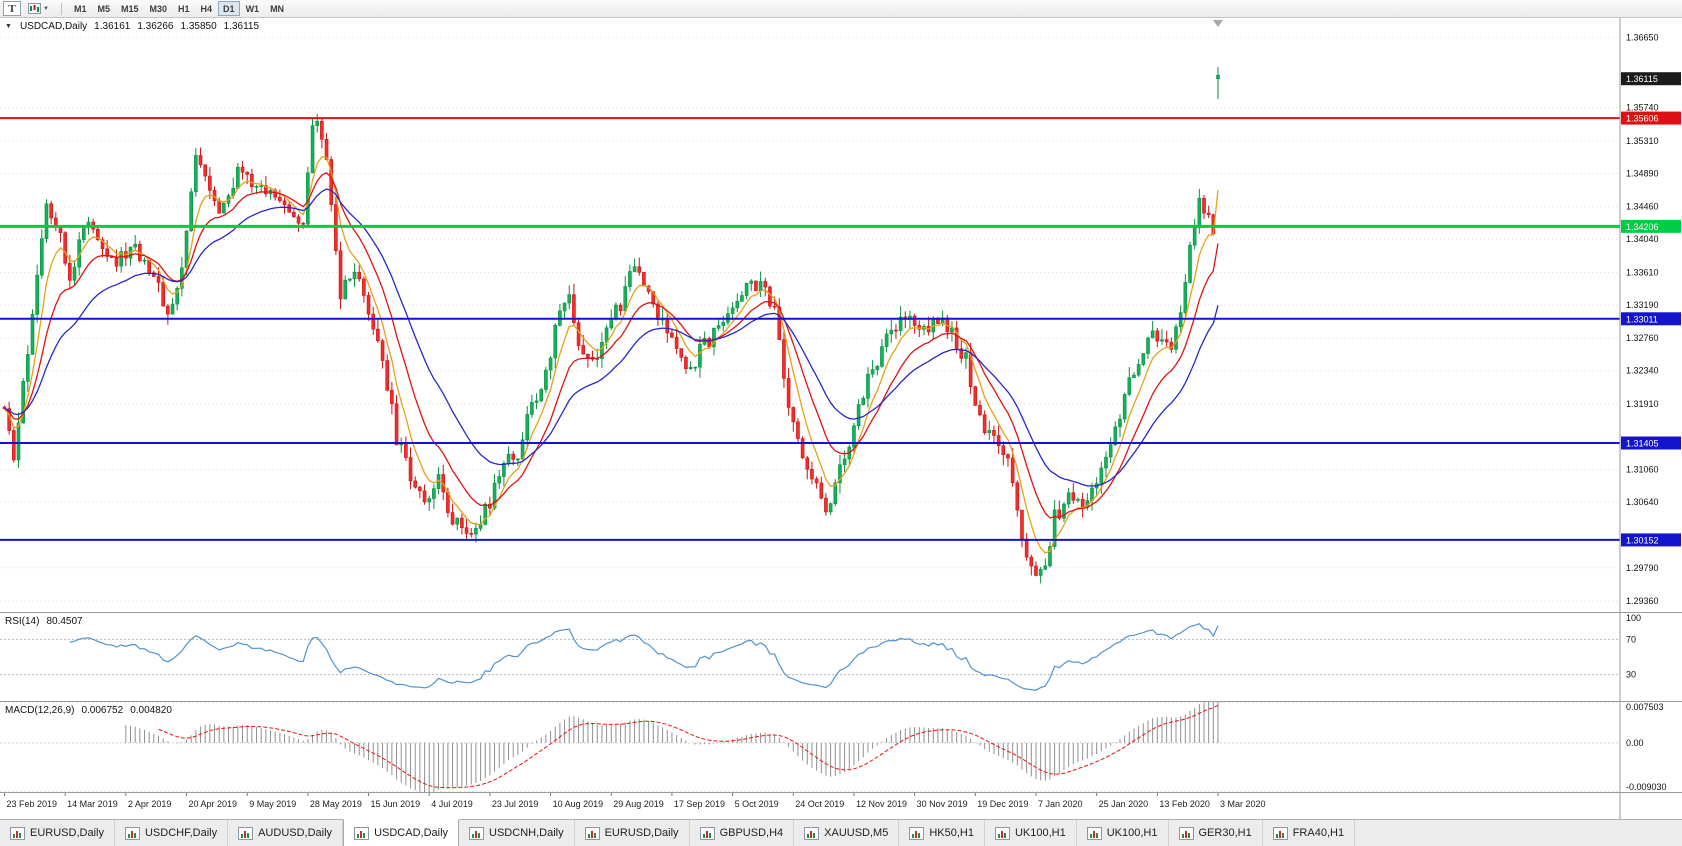  What do you see at coordinates (1642, 338) in the screenshot?
I see `svg-text: 1.32760` at bounding box center [1642, 338].